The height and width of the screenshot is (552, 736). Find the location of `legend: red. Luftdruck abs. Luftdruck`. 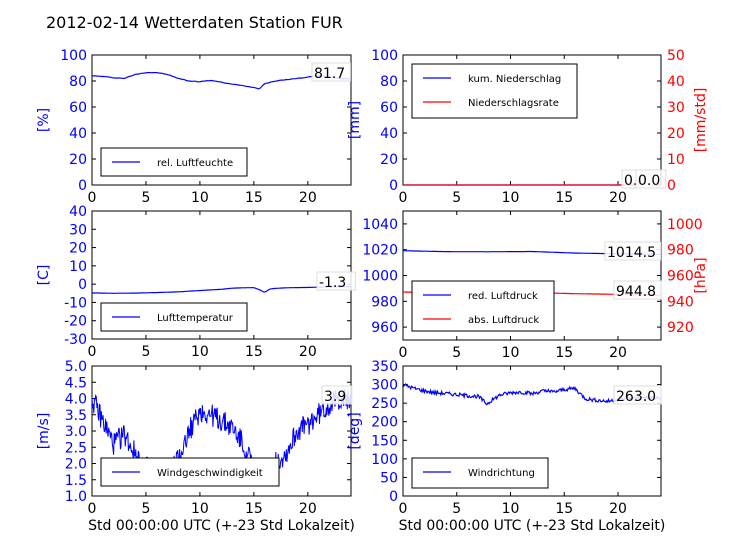

legend: red. Luftdruck abs. Luftdruck is located at coordinates (483, 306).